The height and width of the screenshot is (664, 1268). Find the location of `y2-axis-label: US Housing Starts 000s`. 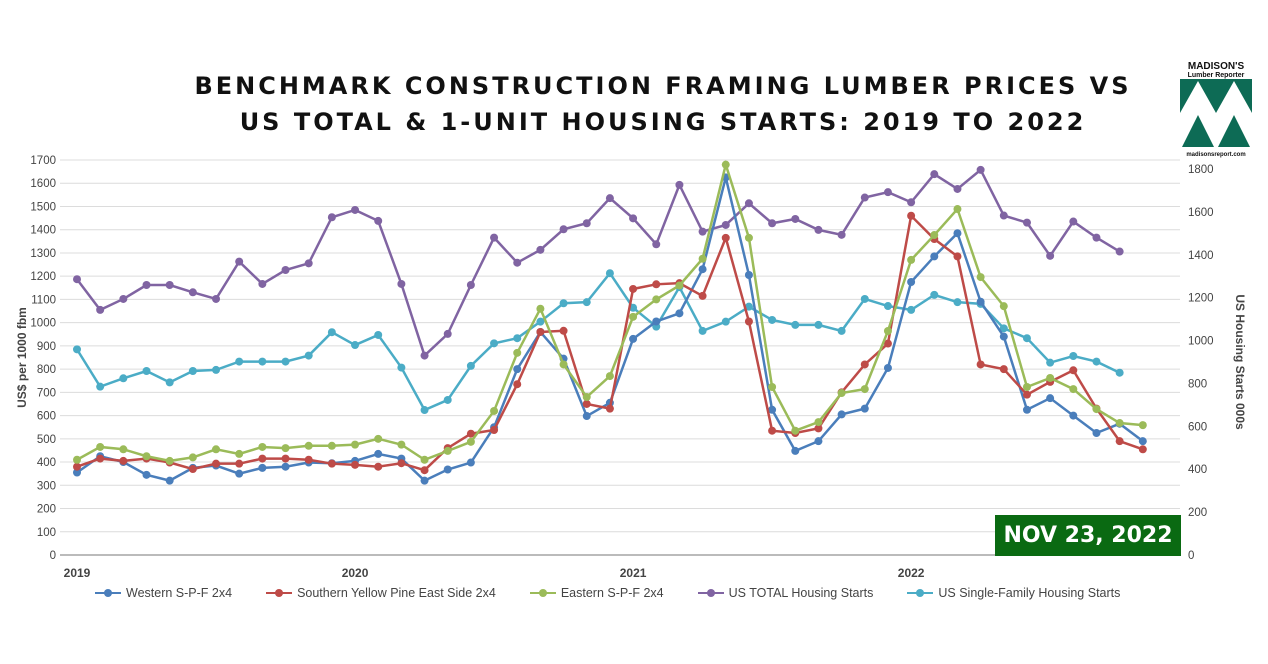

y2-axis-label: US Housing Starts 000s is located at coordinates (1240, 362).